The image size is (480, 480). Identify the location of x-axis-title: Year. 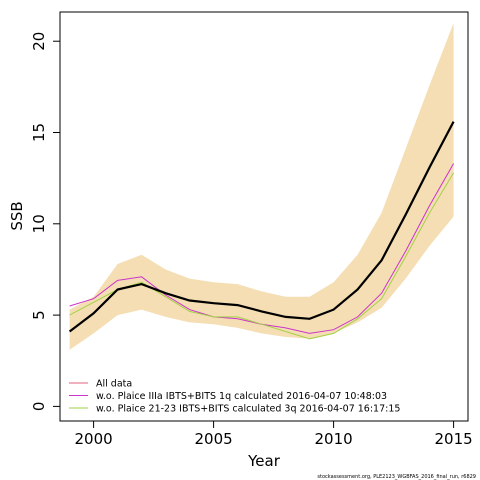
(264, 461).